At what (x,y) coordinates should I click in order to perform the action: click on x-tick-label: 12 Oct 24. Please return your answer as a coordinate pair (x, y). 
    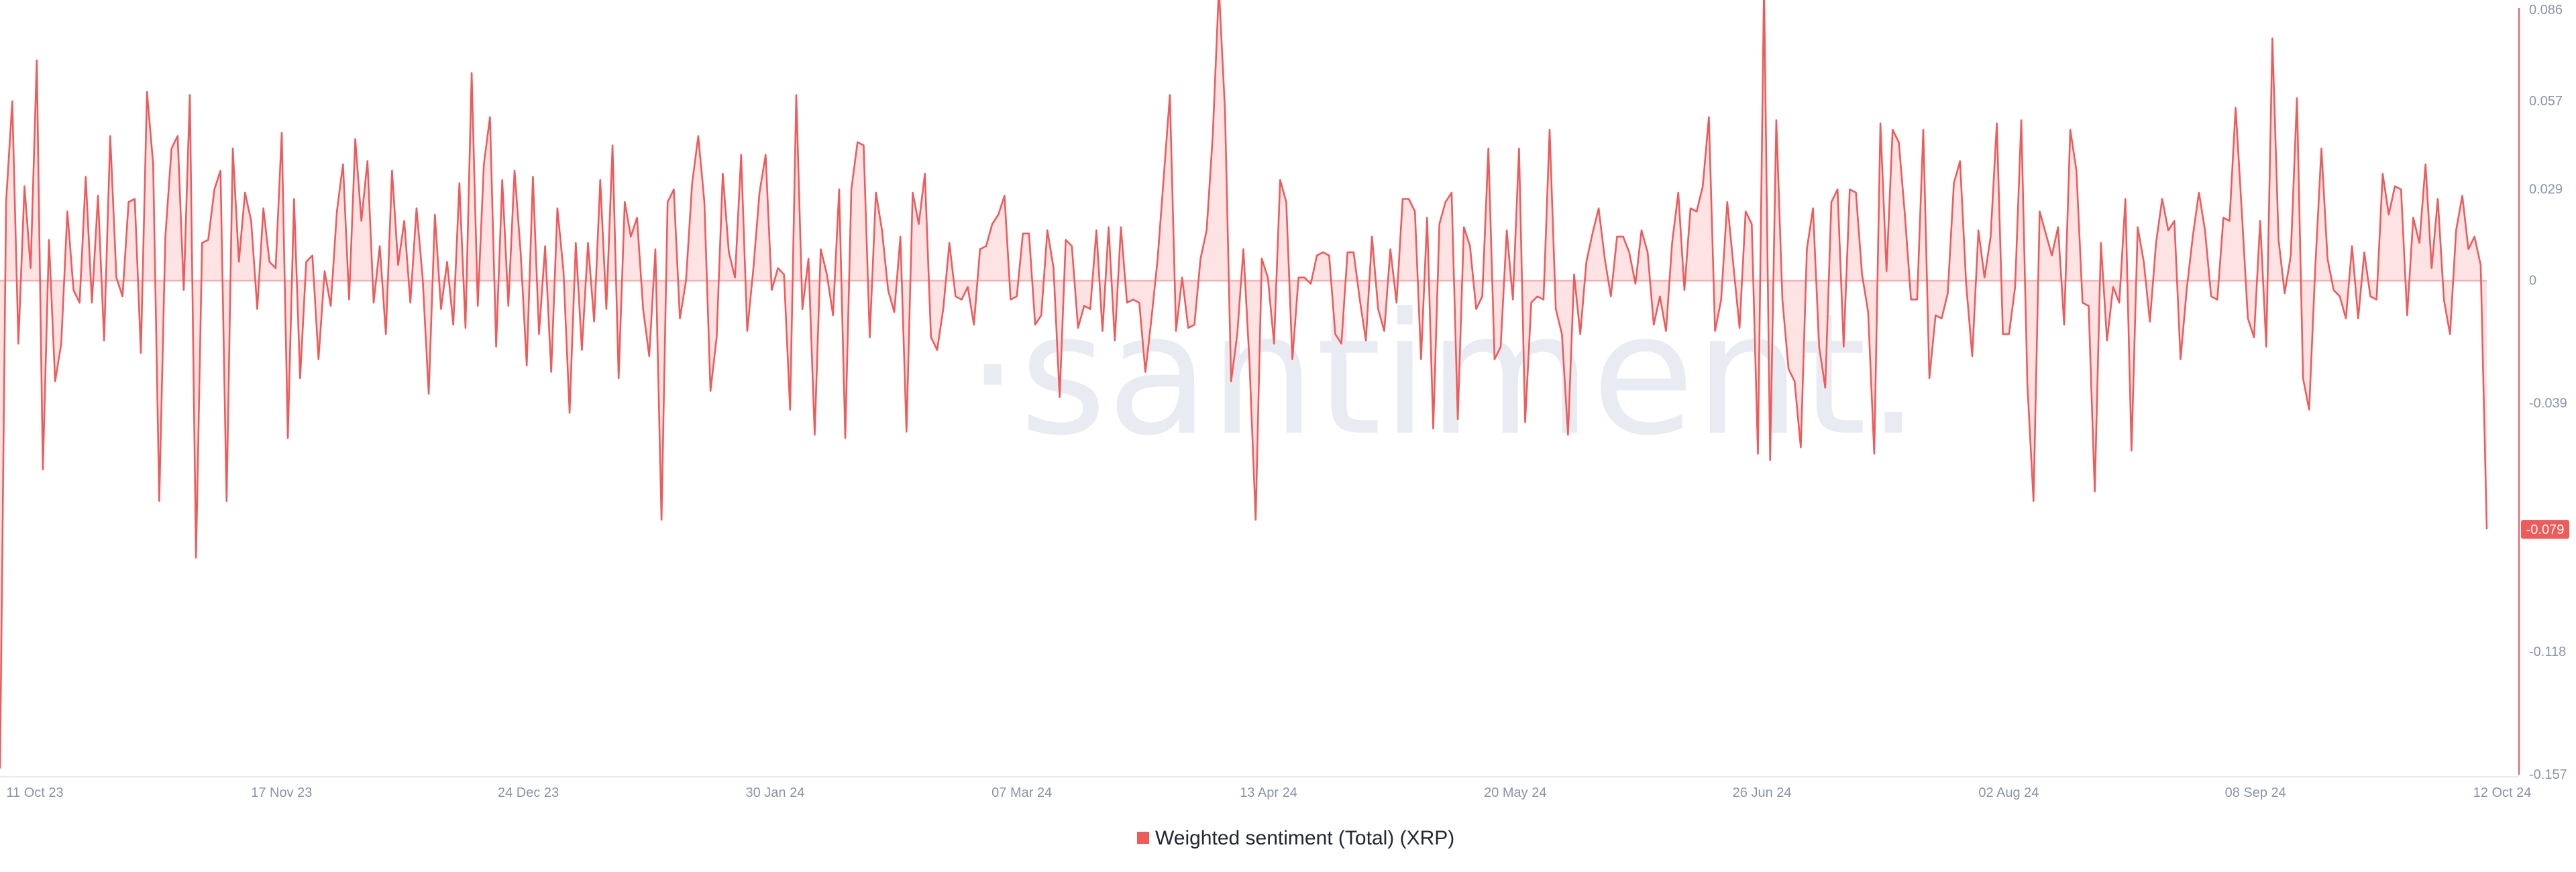
    Looking at the image, I should click on (2502, 793).